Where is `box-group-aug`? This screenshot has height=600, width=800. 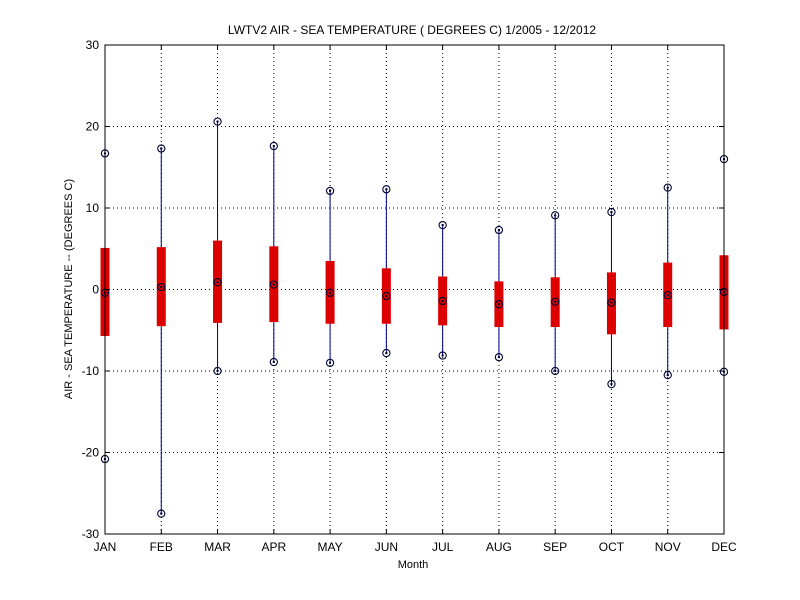
box-group-aug is located at coordinates (499, 293).